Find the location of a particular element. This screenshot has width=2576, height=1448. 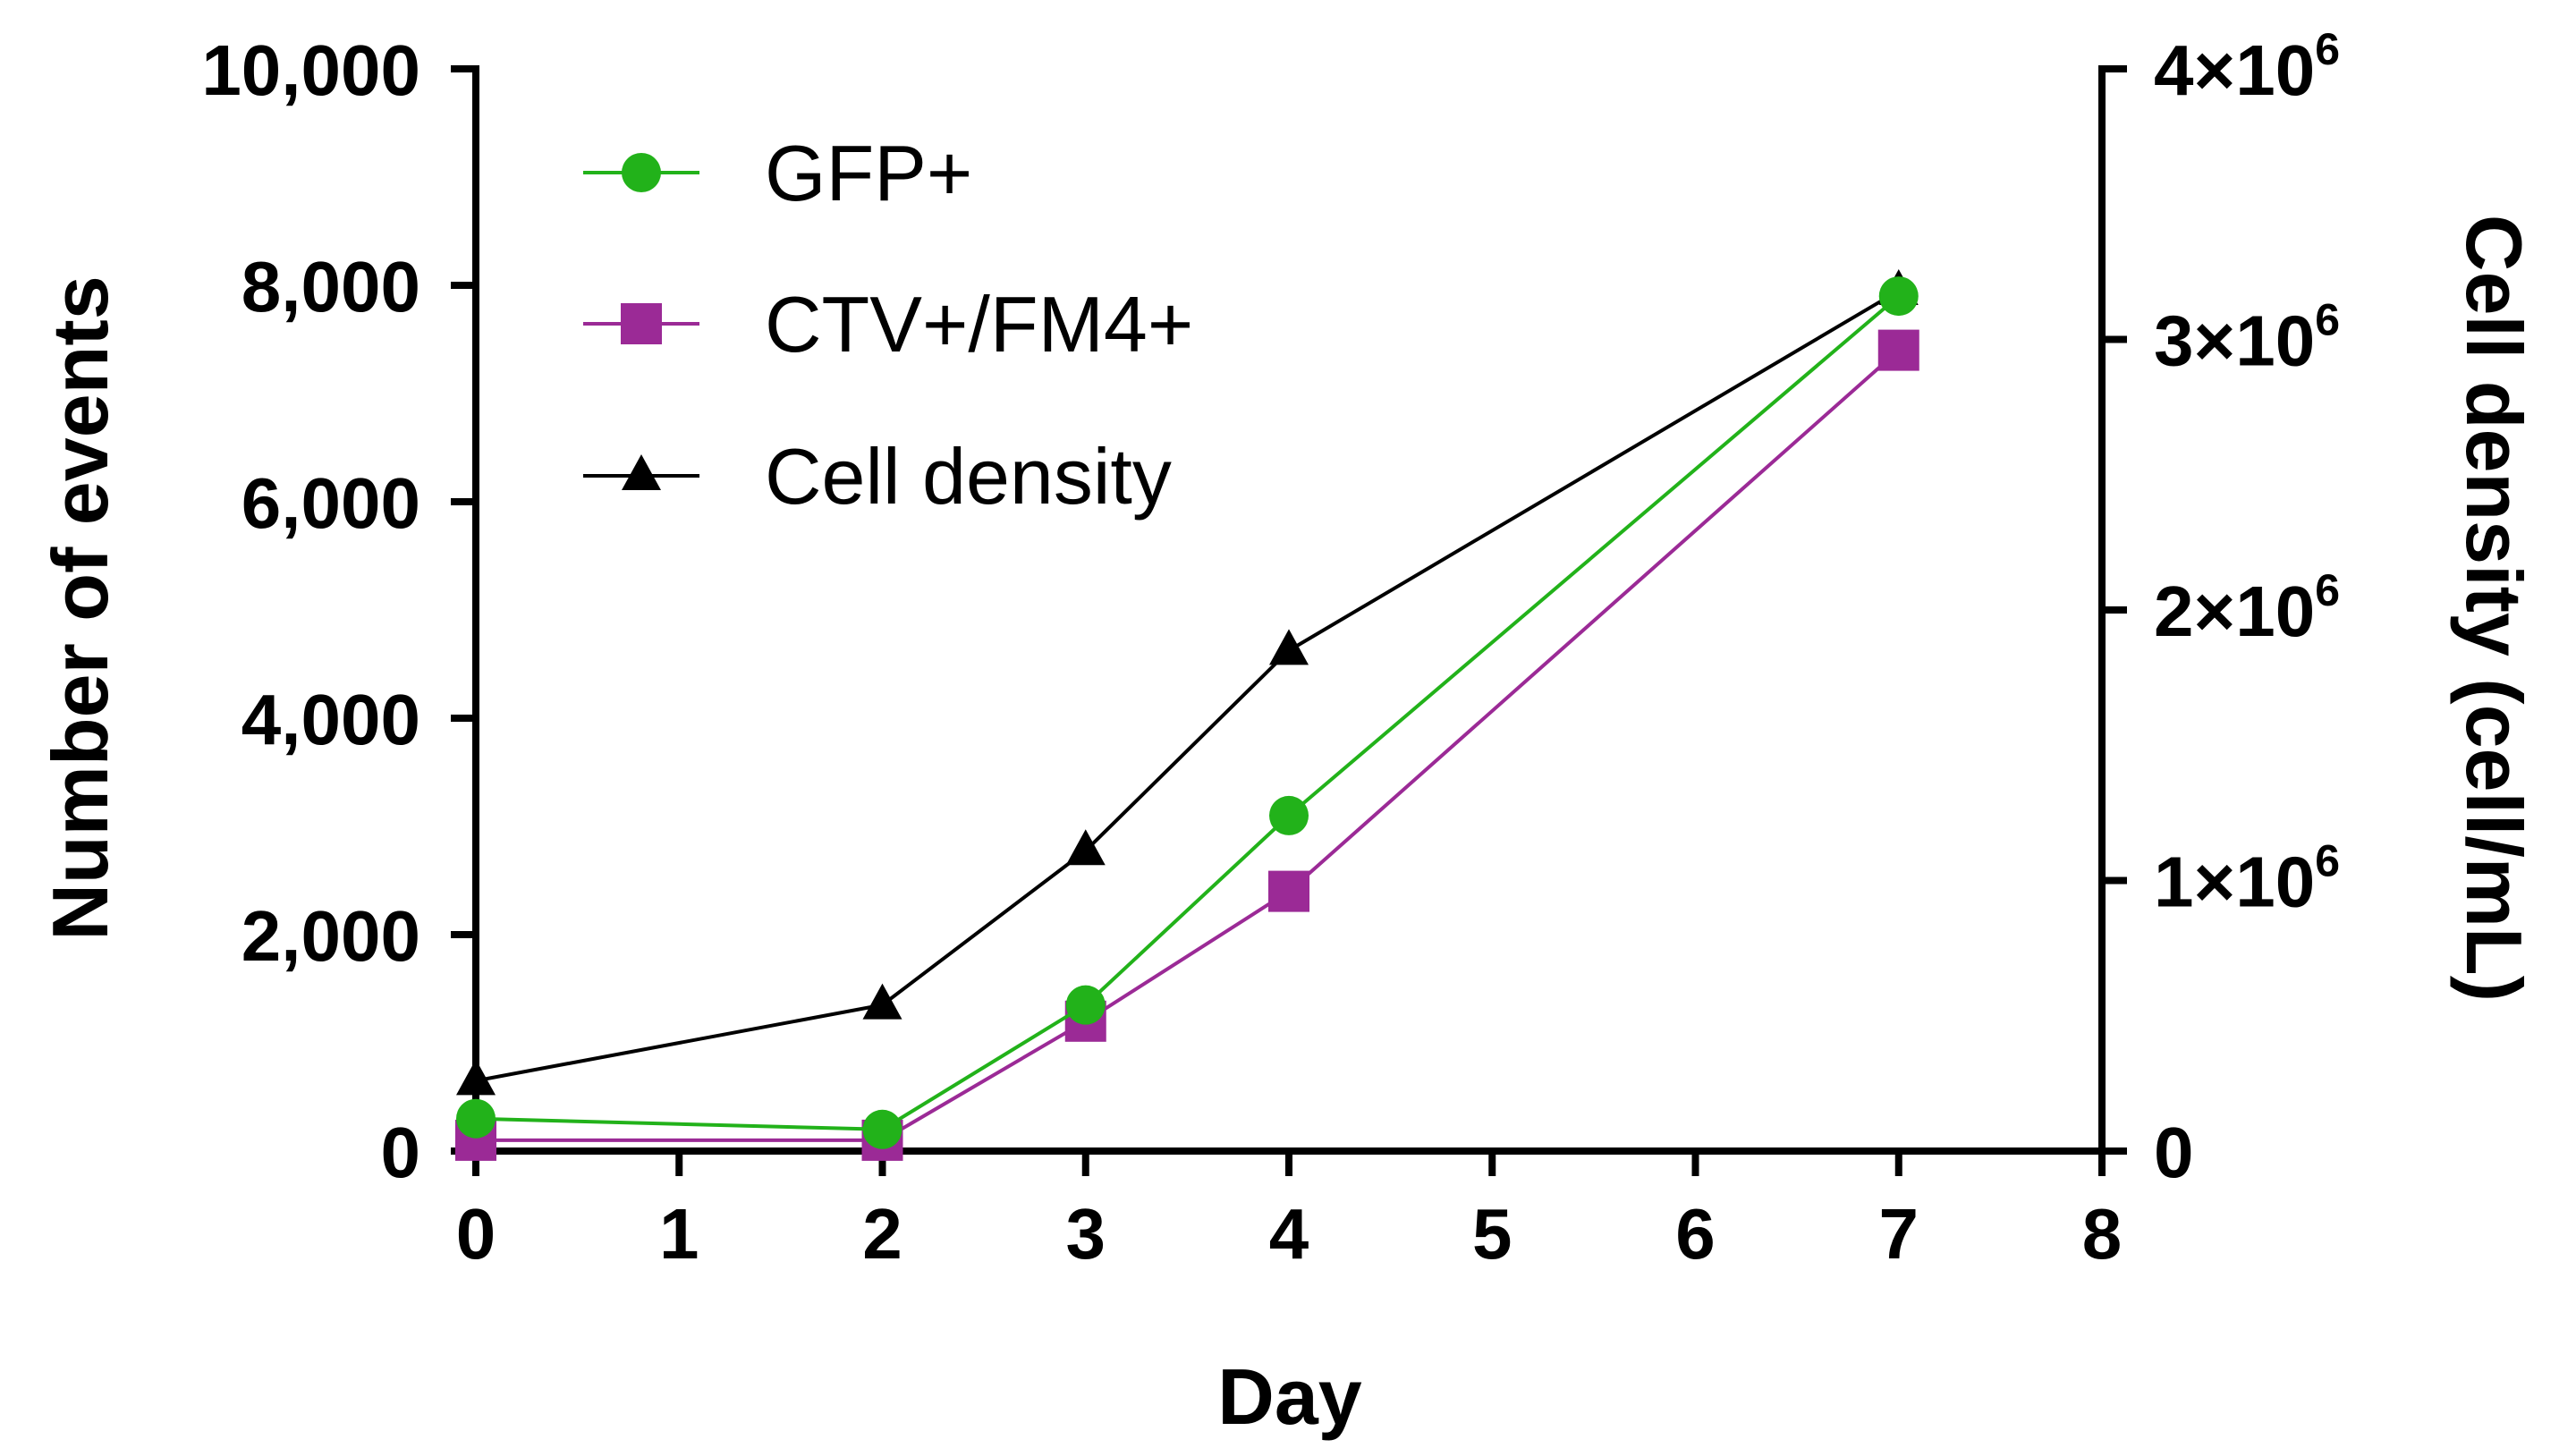

legend-item-gfp: GFP+ is located at coordinates (777, 173).